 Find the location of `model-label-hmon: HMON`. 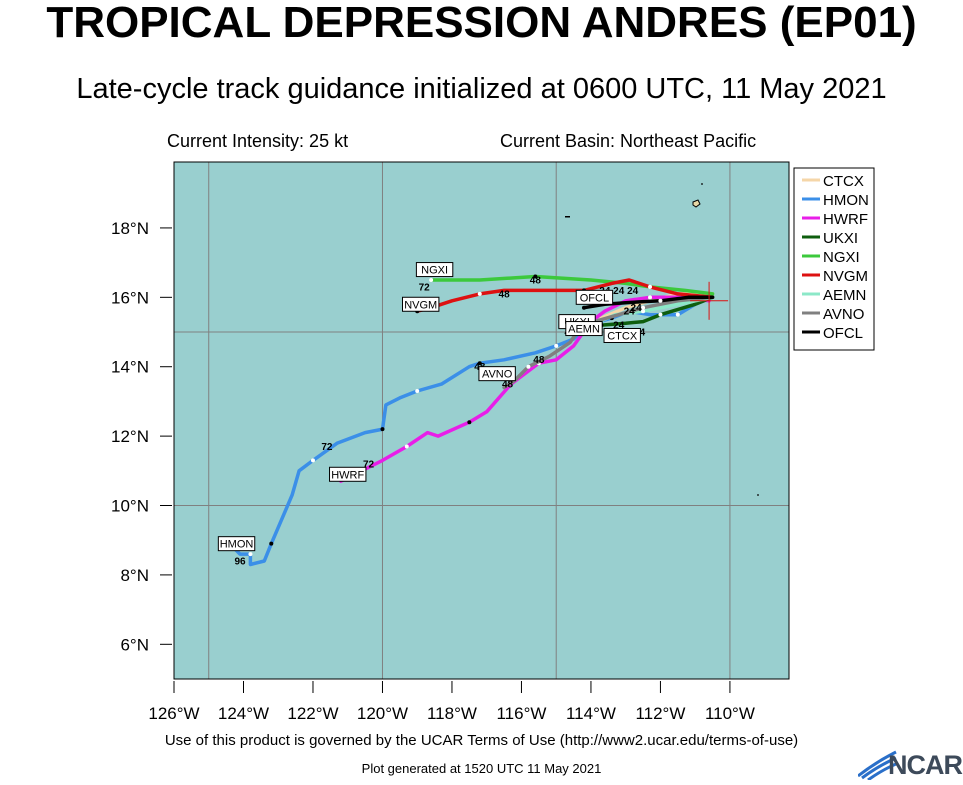

model-label-hmon: HMON is located at coordinates (236, 544).